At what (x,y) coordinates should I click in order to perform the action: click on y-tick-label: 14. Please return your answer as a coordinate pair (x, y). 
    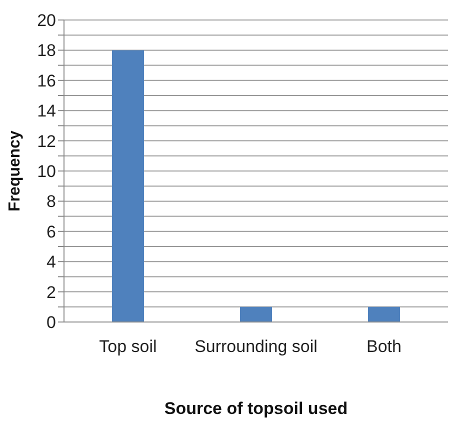
    Looking at the image, I should click on (46, 111).